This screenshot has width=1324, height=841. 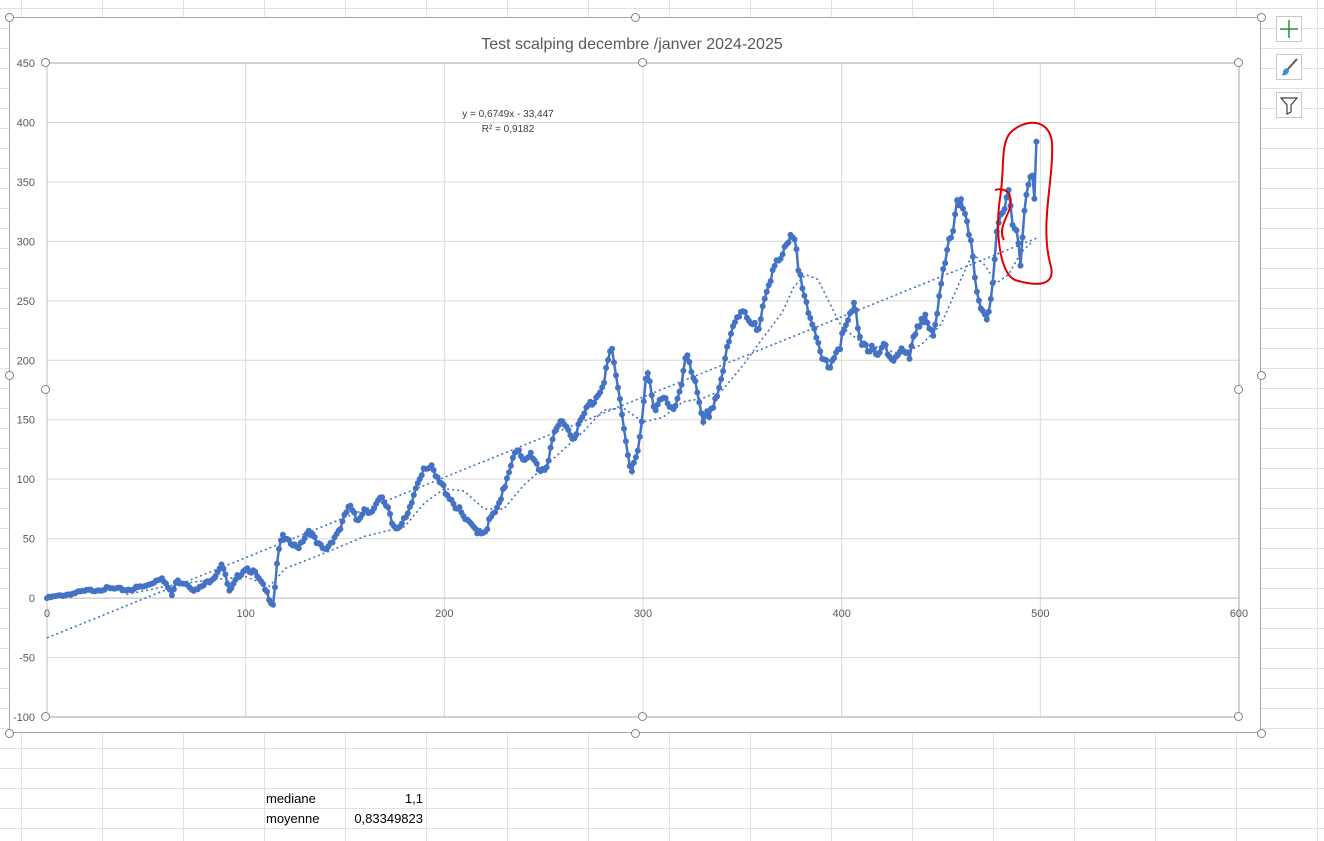 I want to click on stat-value: 1,1, so click(x=413, y=798).